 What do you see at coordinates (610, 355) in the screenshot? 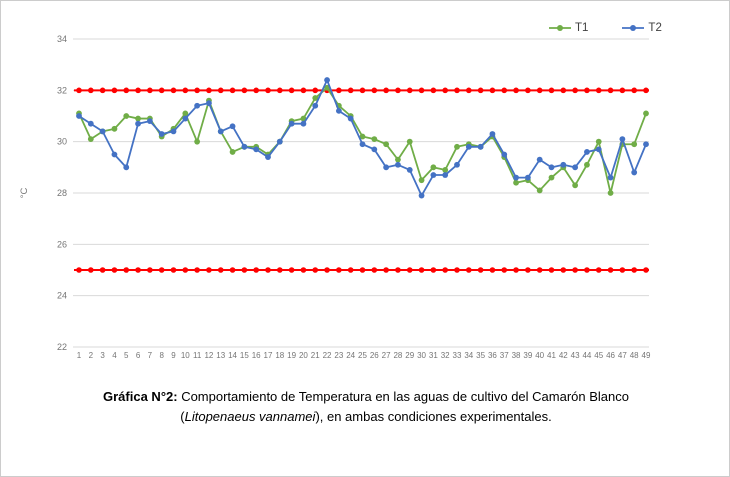
I see `svg-text: 46` at bounding box center [610, 355].